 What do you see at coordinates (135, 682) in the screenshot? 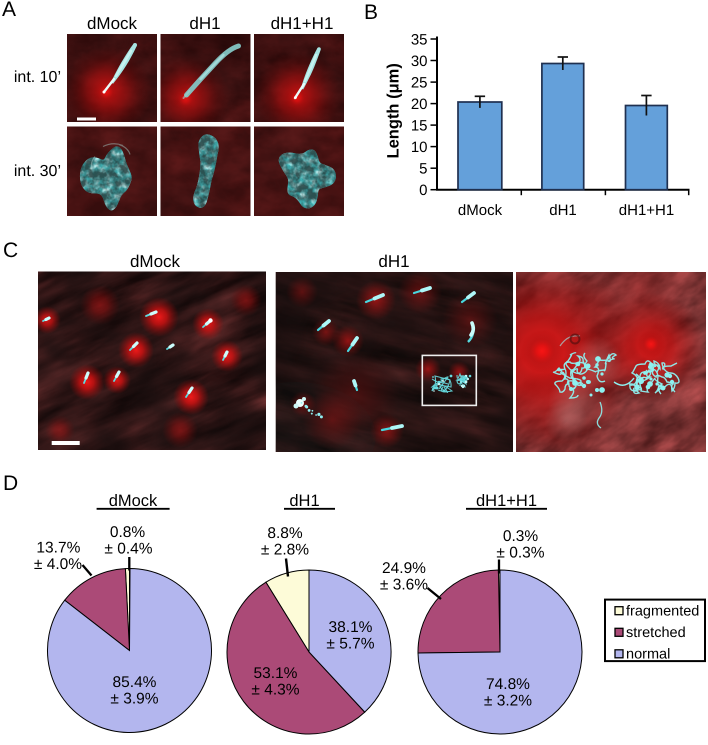
I see `svg-text: 85.4%` at bounding box center [135, 682].